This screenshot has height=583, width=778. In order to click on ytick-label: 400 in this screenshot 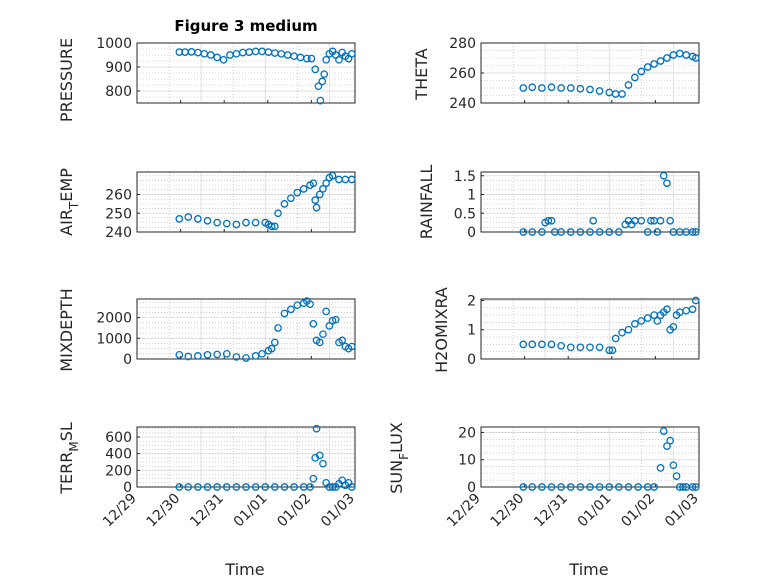, I will do `click(118, 455)`.